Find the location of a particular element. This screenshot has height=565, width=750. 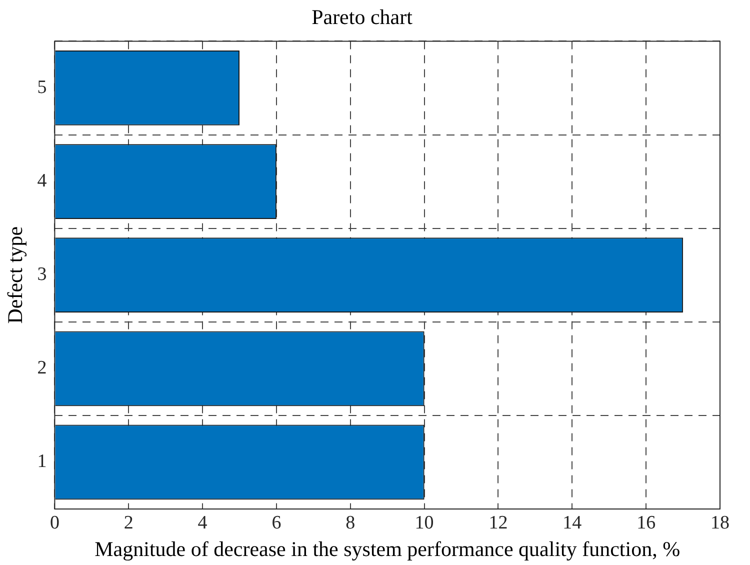

x-tick-label: 14 is located at coordinates (572, 523).